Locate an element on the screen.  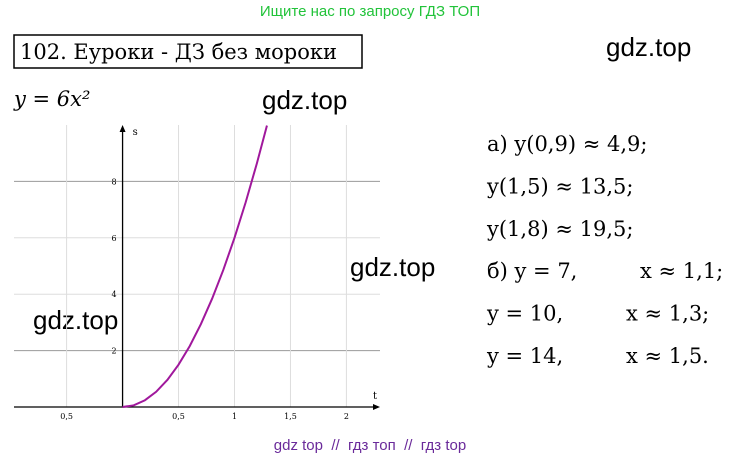
y-axis-arrow is located at coordinates (122, 128).